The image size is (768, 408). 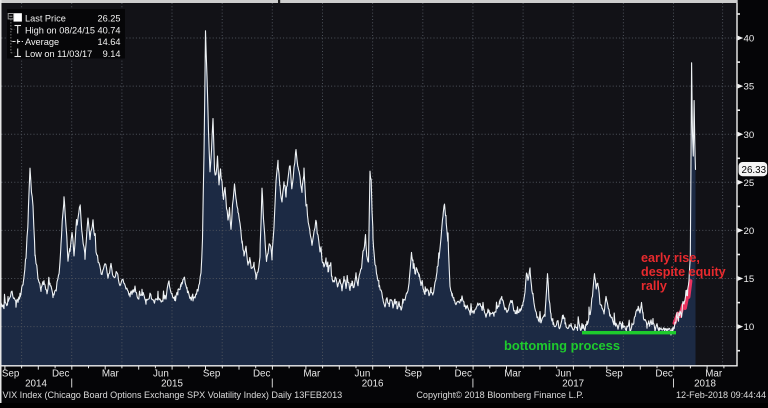 What do you see at coordinates (373, 384) in the screenshot?
I see `svg-text: 2016` at bounding box center [373, 384].